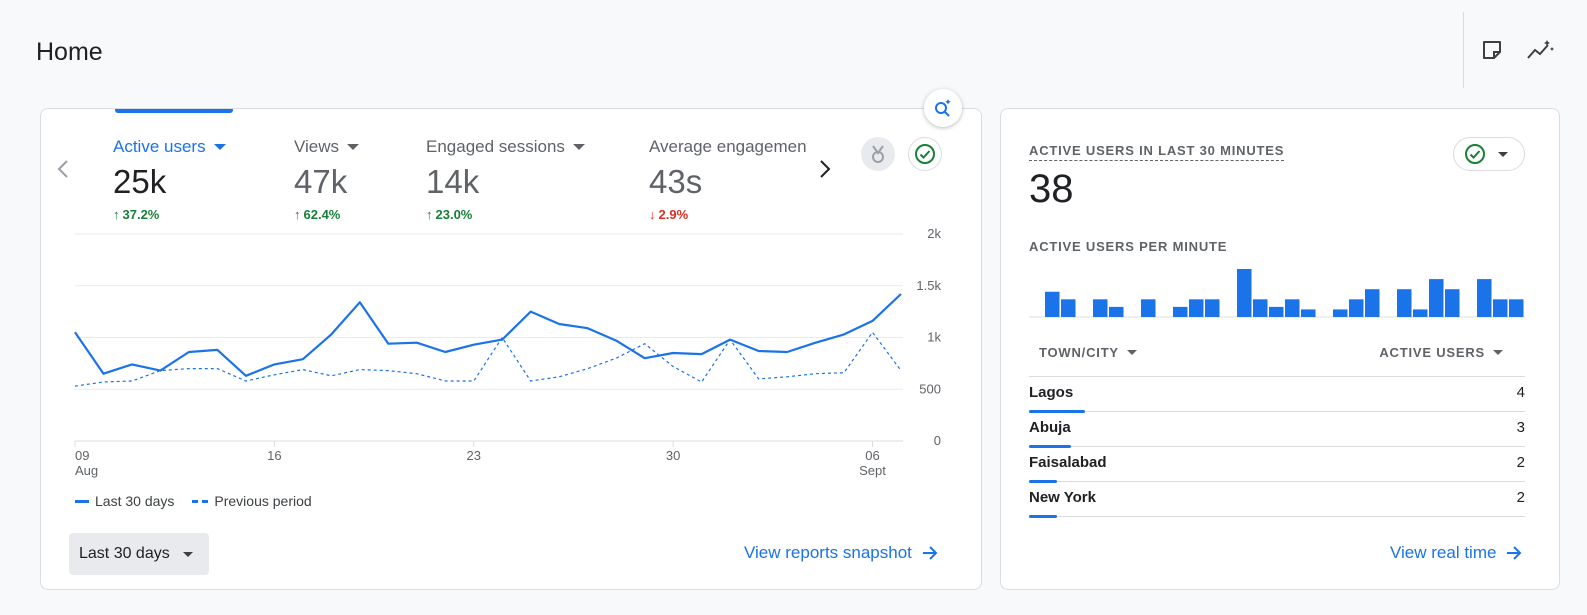 This screenshot has height=615, width=1587. I want to click on table-row: New York 2, so click(1277, 500).